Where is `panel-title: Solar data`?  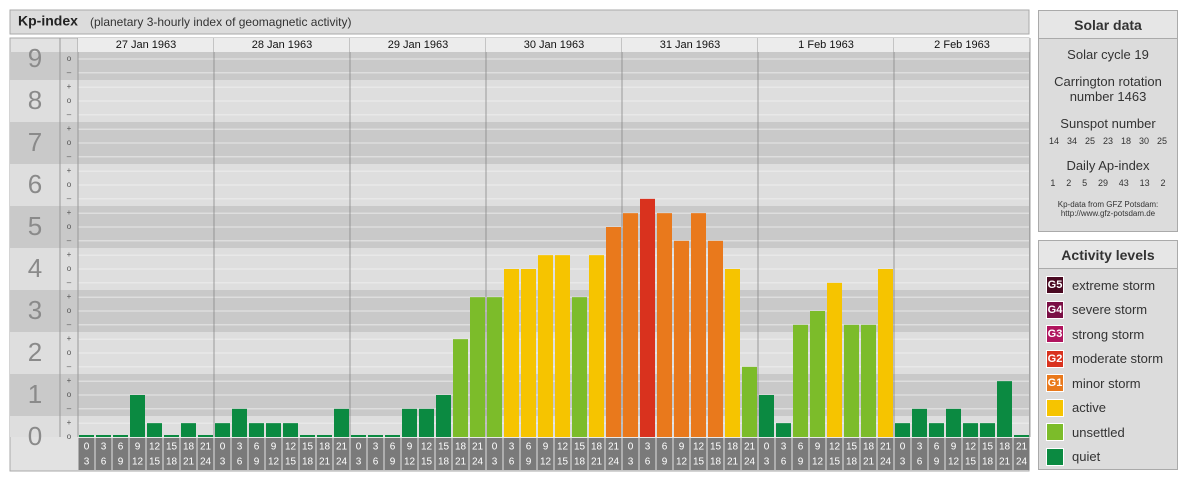 panel-title: Solar data is located at coordinates (1108, 25).